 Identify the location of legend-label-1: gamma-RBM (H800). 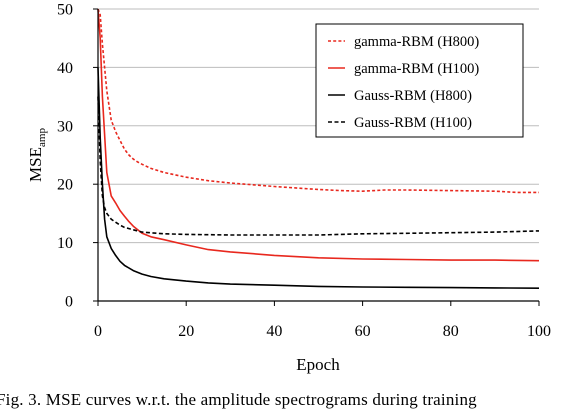
(416, 42).